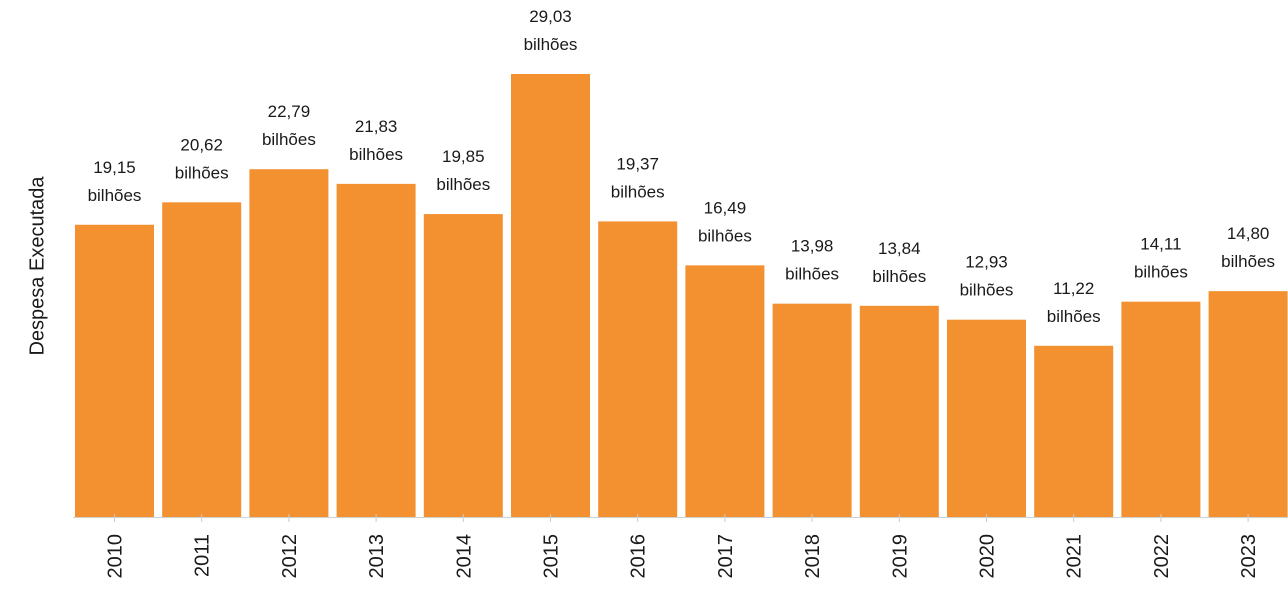 Image resolution: width=1288 pixels, height=606 pixels. I want to click on data-label-value-2023: 14,80, so click(1248, 233).